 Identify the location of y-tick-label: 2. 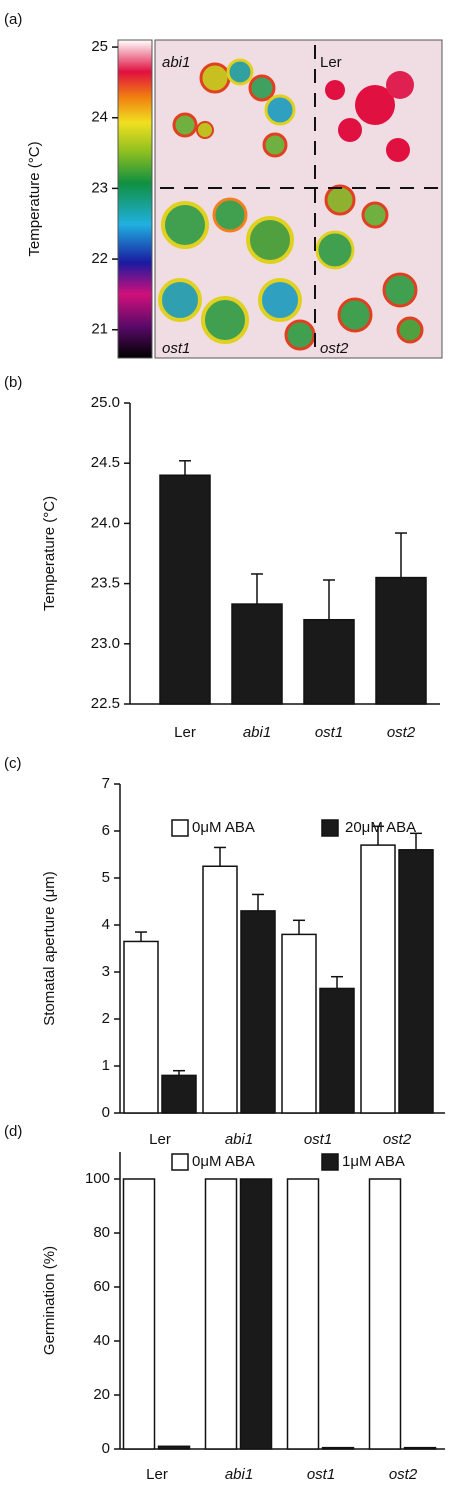
(106, 1018).